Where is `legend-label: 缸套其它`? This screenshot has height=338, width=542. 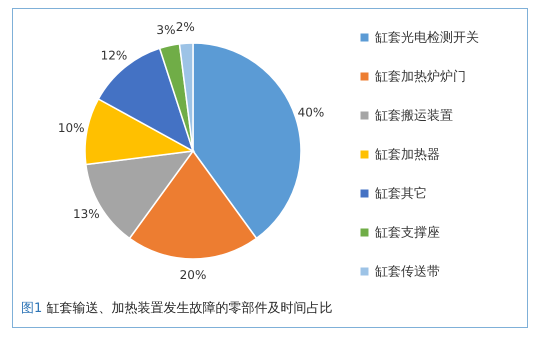
legend-label: 缸套其它 is located at coordinates (401, 194).